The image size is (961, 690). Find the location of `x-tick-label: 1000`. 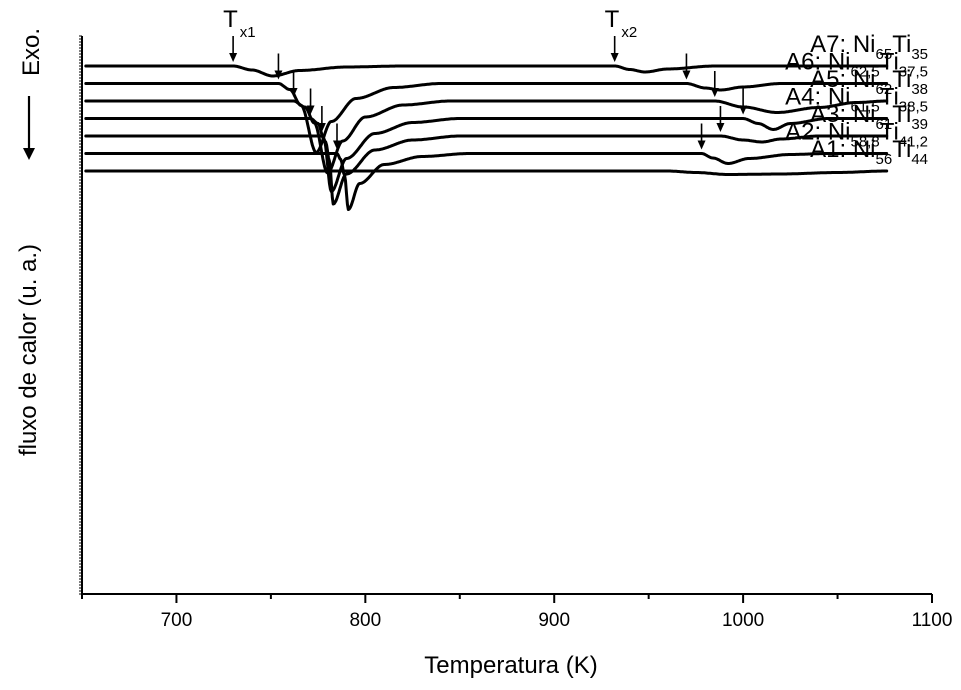

x-tick-label: 1000 is located at coordinates (743, 620).